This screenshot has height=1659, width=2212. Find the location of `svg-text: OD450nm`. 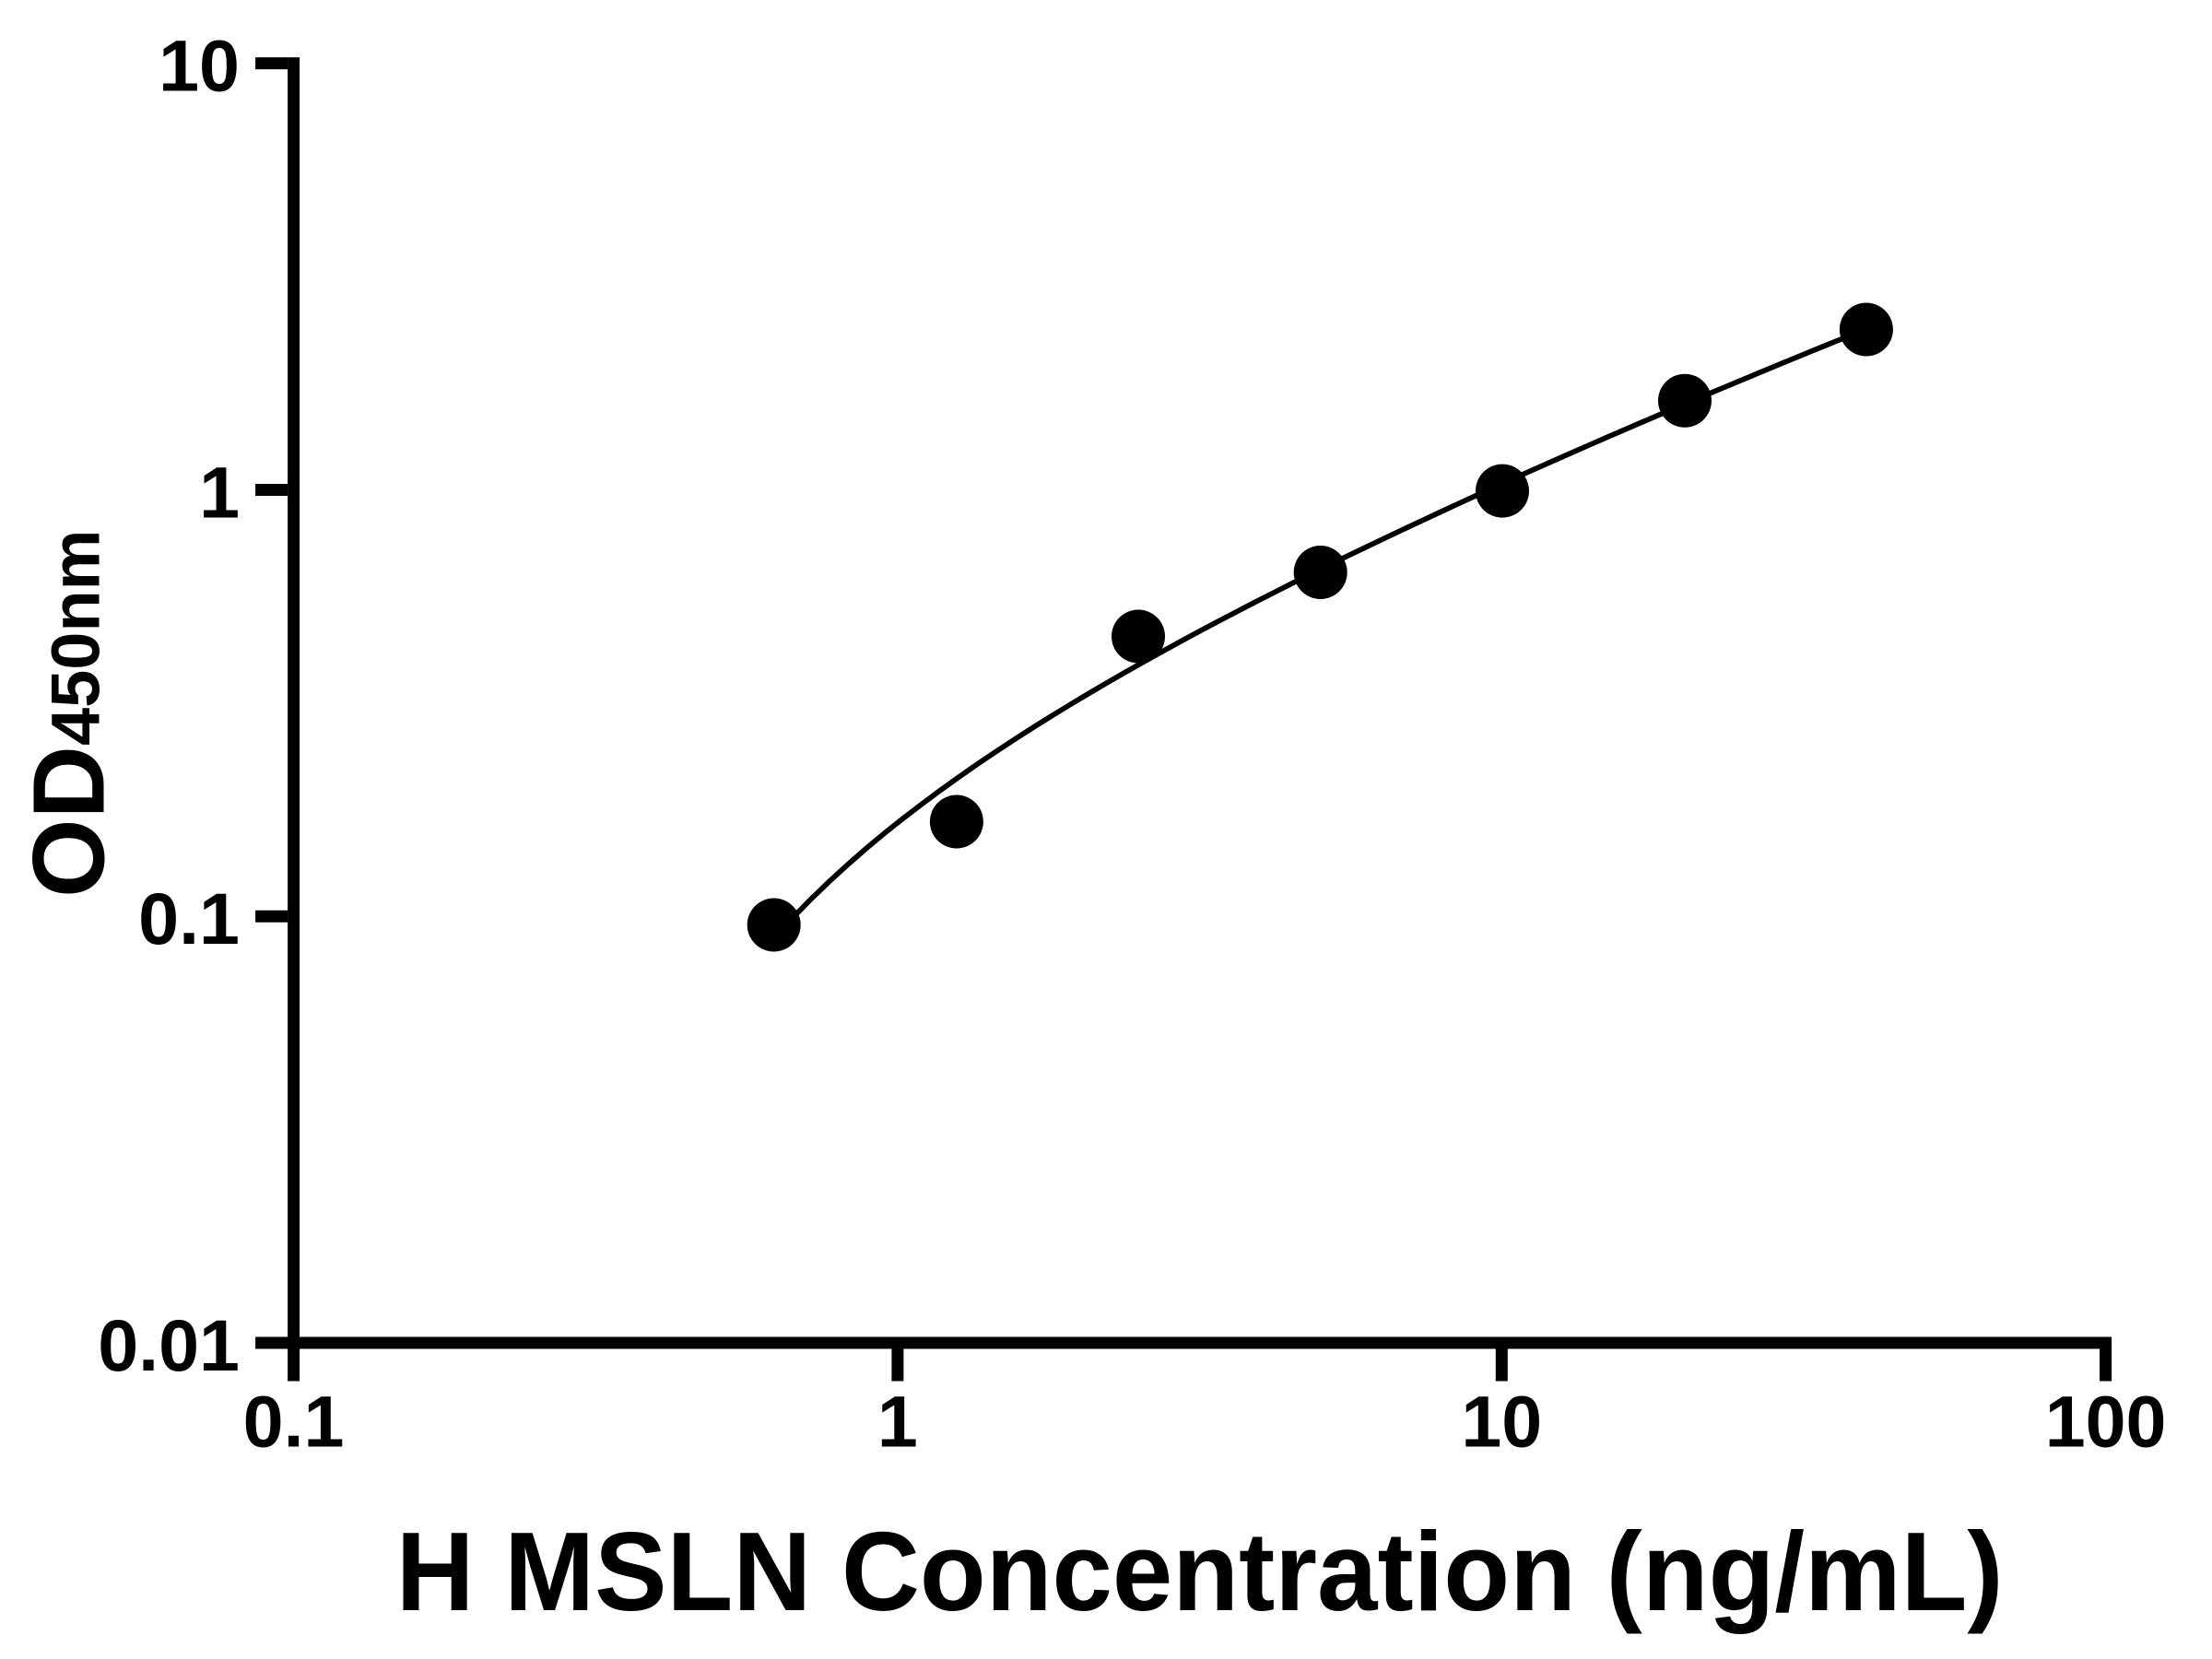

svg-text: OD450nm is located at coordinates (69, 714).